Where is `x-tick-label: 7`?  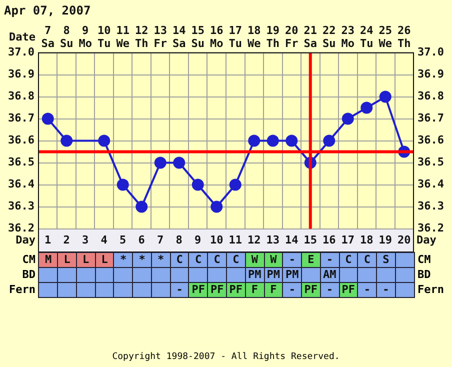
x-tick-label: 7 is located at coordinates (160, 239).